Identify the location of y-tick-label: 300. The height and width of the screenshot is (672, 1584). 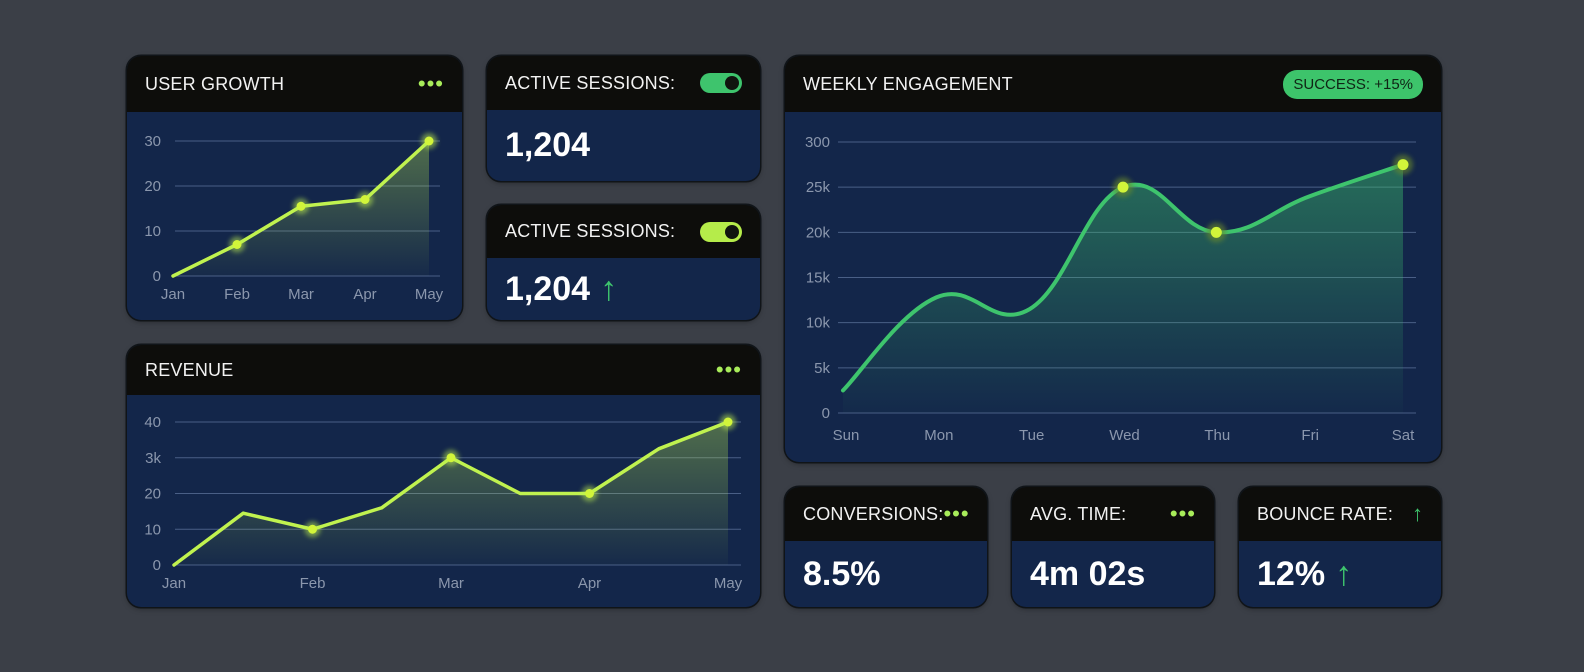
(817, 142).